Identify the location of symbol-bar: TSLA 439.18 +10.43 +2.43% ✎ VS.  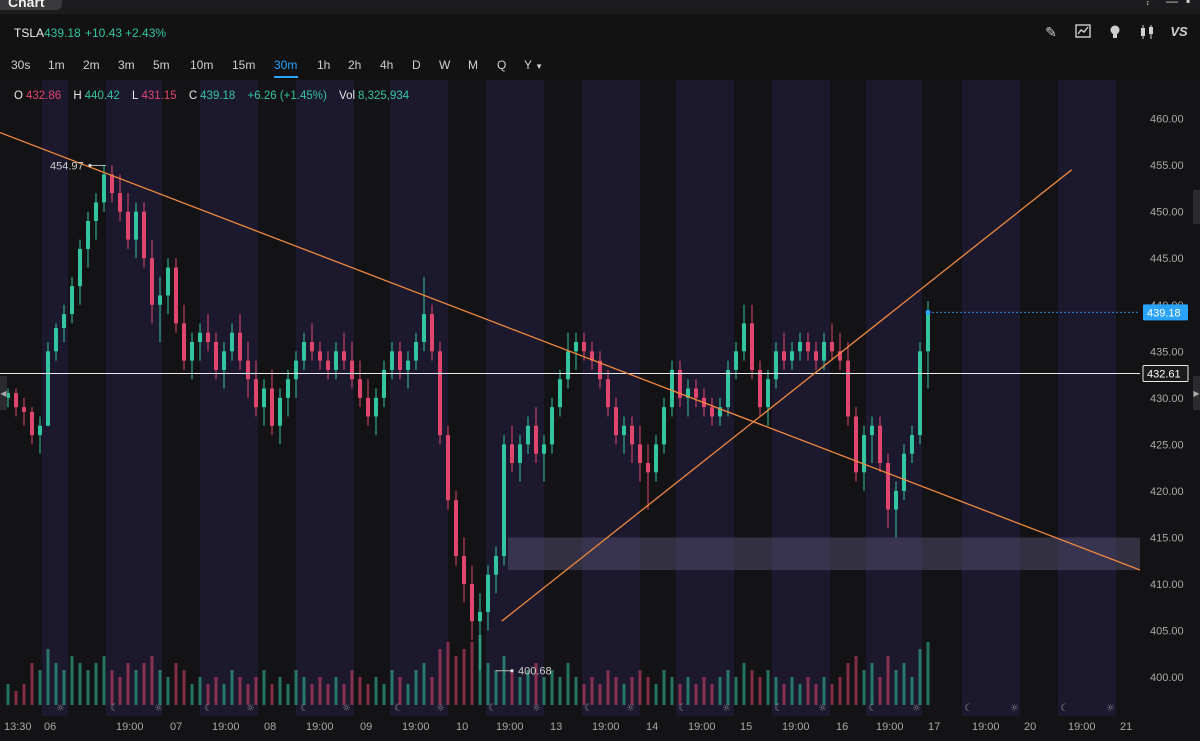
(600, 32).